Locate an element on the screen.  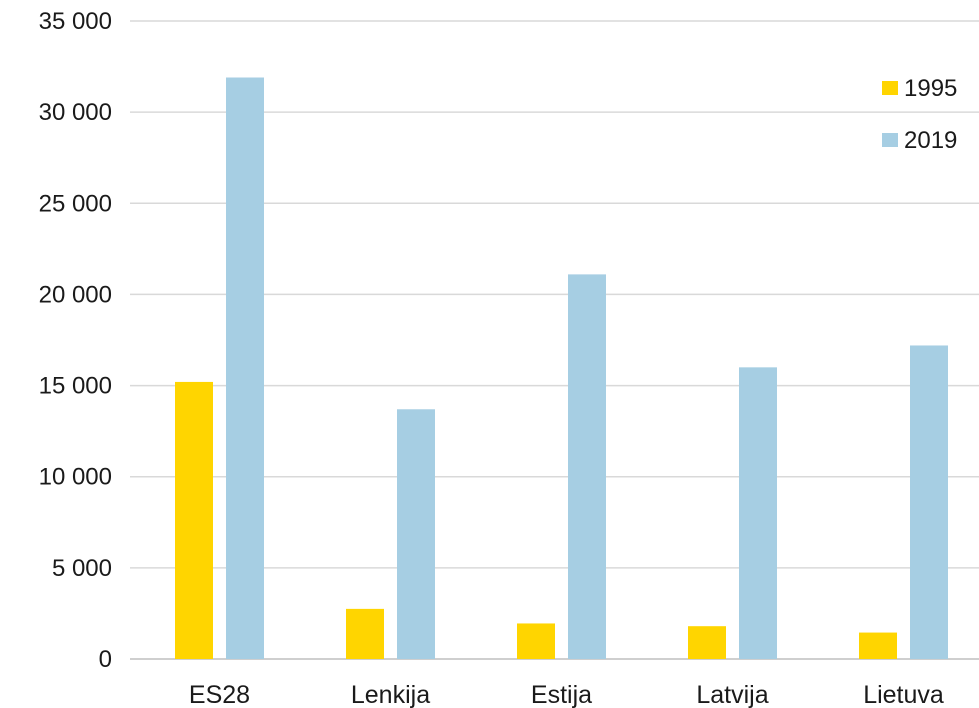
y-tick-label: 15 000 is located at coordinates (75, 386).